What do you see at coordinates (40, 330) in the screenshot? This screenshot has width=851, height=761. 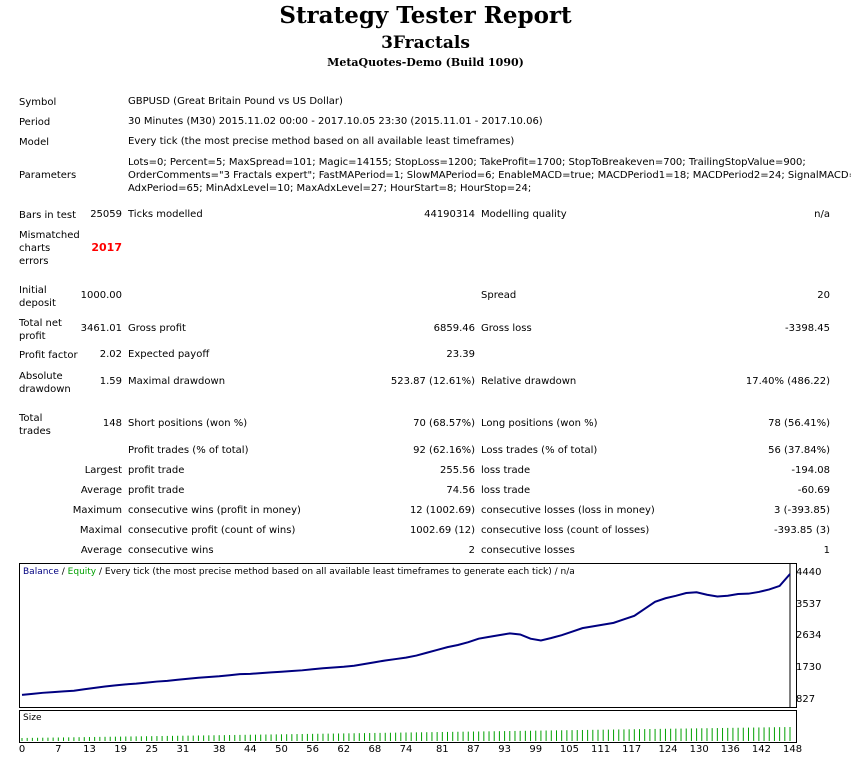 I see `netprofit-label: Total net profit` at bounding box center [40, 330].